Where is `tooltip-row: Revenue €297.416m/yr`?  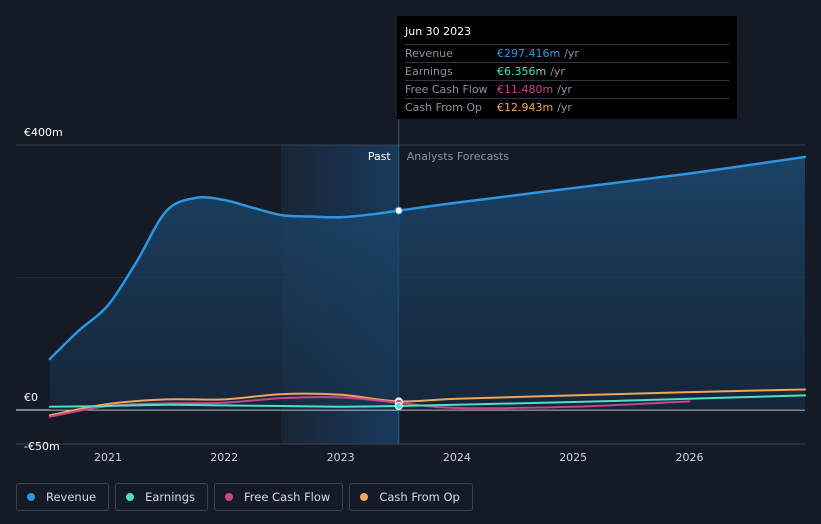
tooltip-row: Revenue €297.416m/yr is located at coordinates (567, 53).